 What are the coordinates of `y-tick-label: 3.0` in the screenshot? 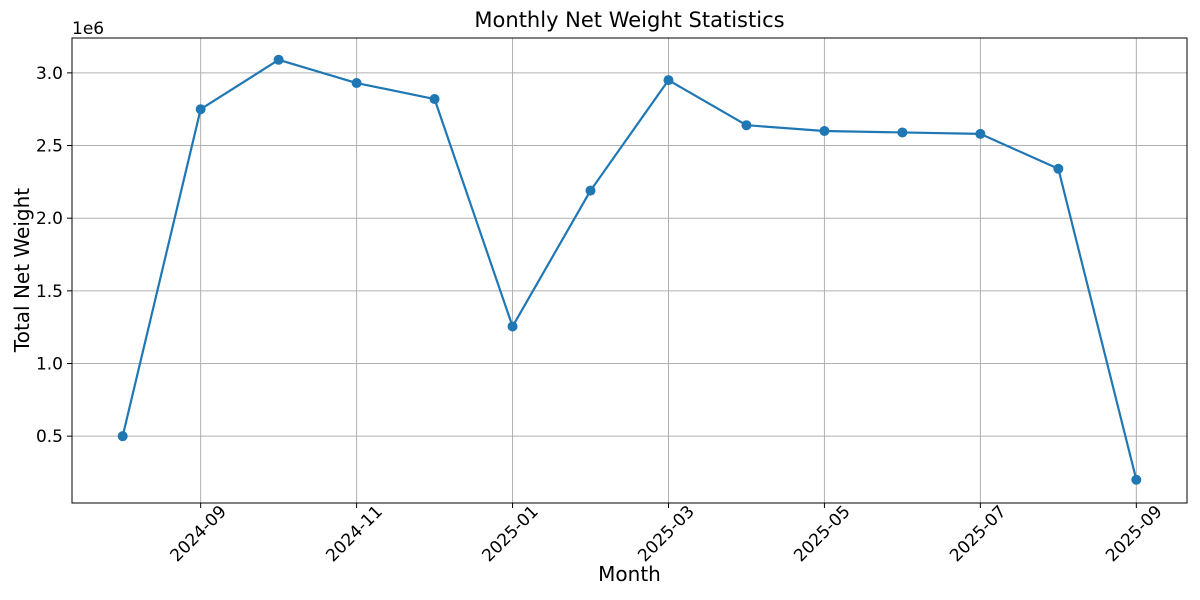 It's located at (49, 74).